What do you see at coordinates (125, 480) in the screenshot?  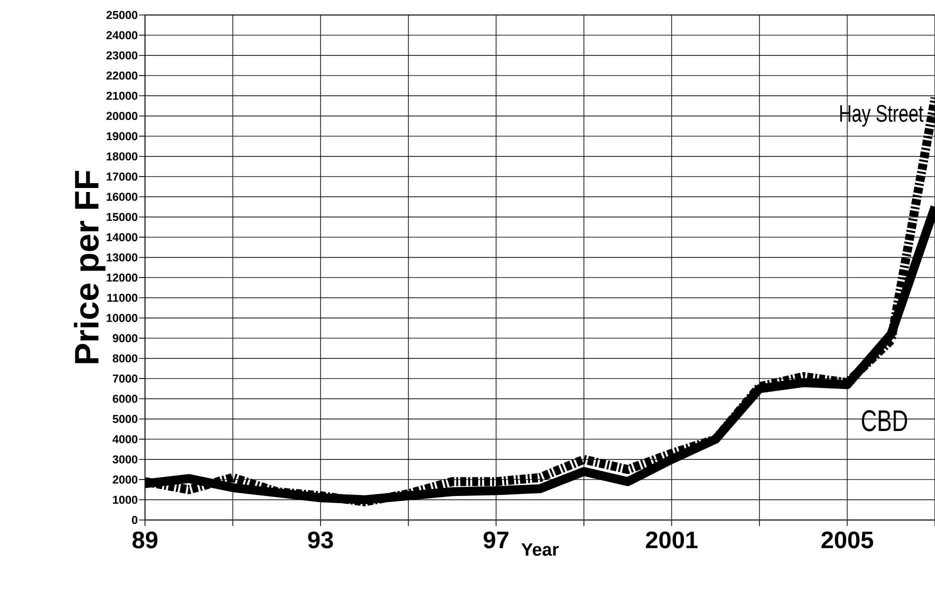 I see `y-tick-label: 2000` at bounding box center [125, 480].